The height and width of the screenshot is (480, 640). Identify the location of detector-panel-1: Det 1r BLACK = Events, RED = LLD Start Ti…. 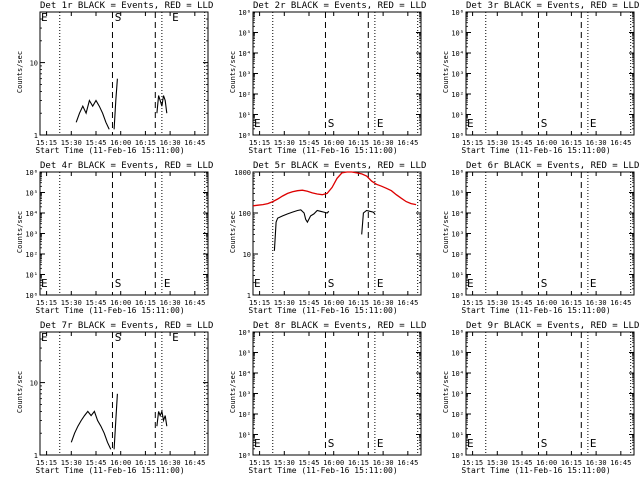
(106, 80).